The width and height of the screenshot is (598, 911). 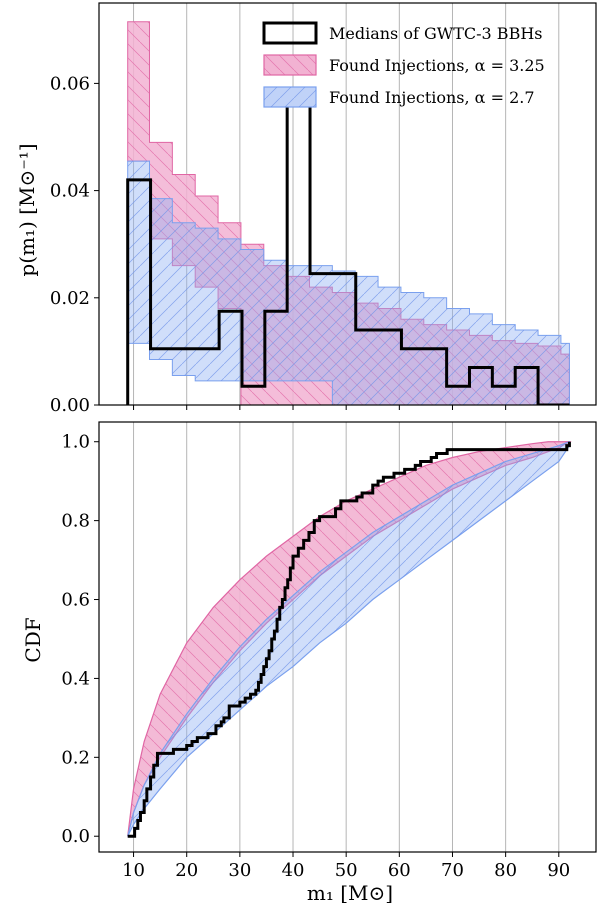 What do you see at coordinates (75, 442) in the screenshot?
I see `bottom-ytick-label: 1.0` at bounding box center [75, 442].